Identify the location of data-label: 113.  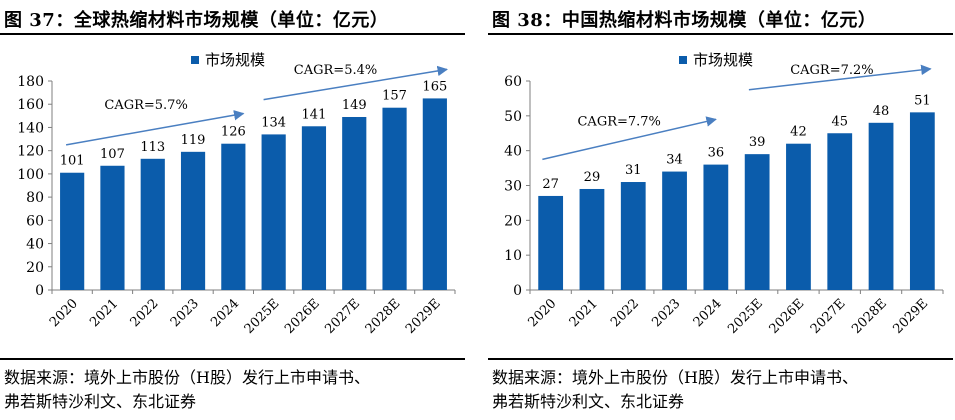
(152, 147).